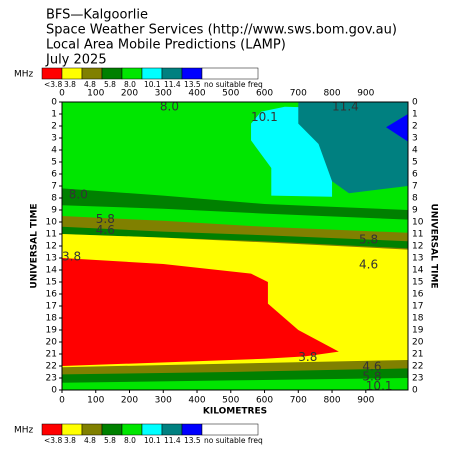 This screenshot has width=462, height=472. I want to click on y-tick-label: 20, so click(52, 343).